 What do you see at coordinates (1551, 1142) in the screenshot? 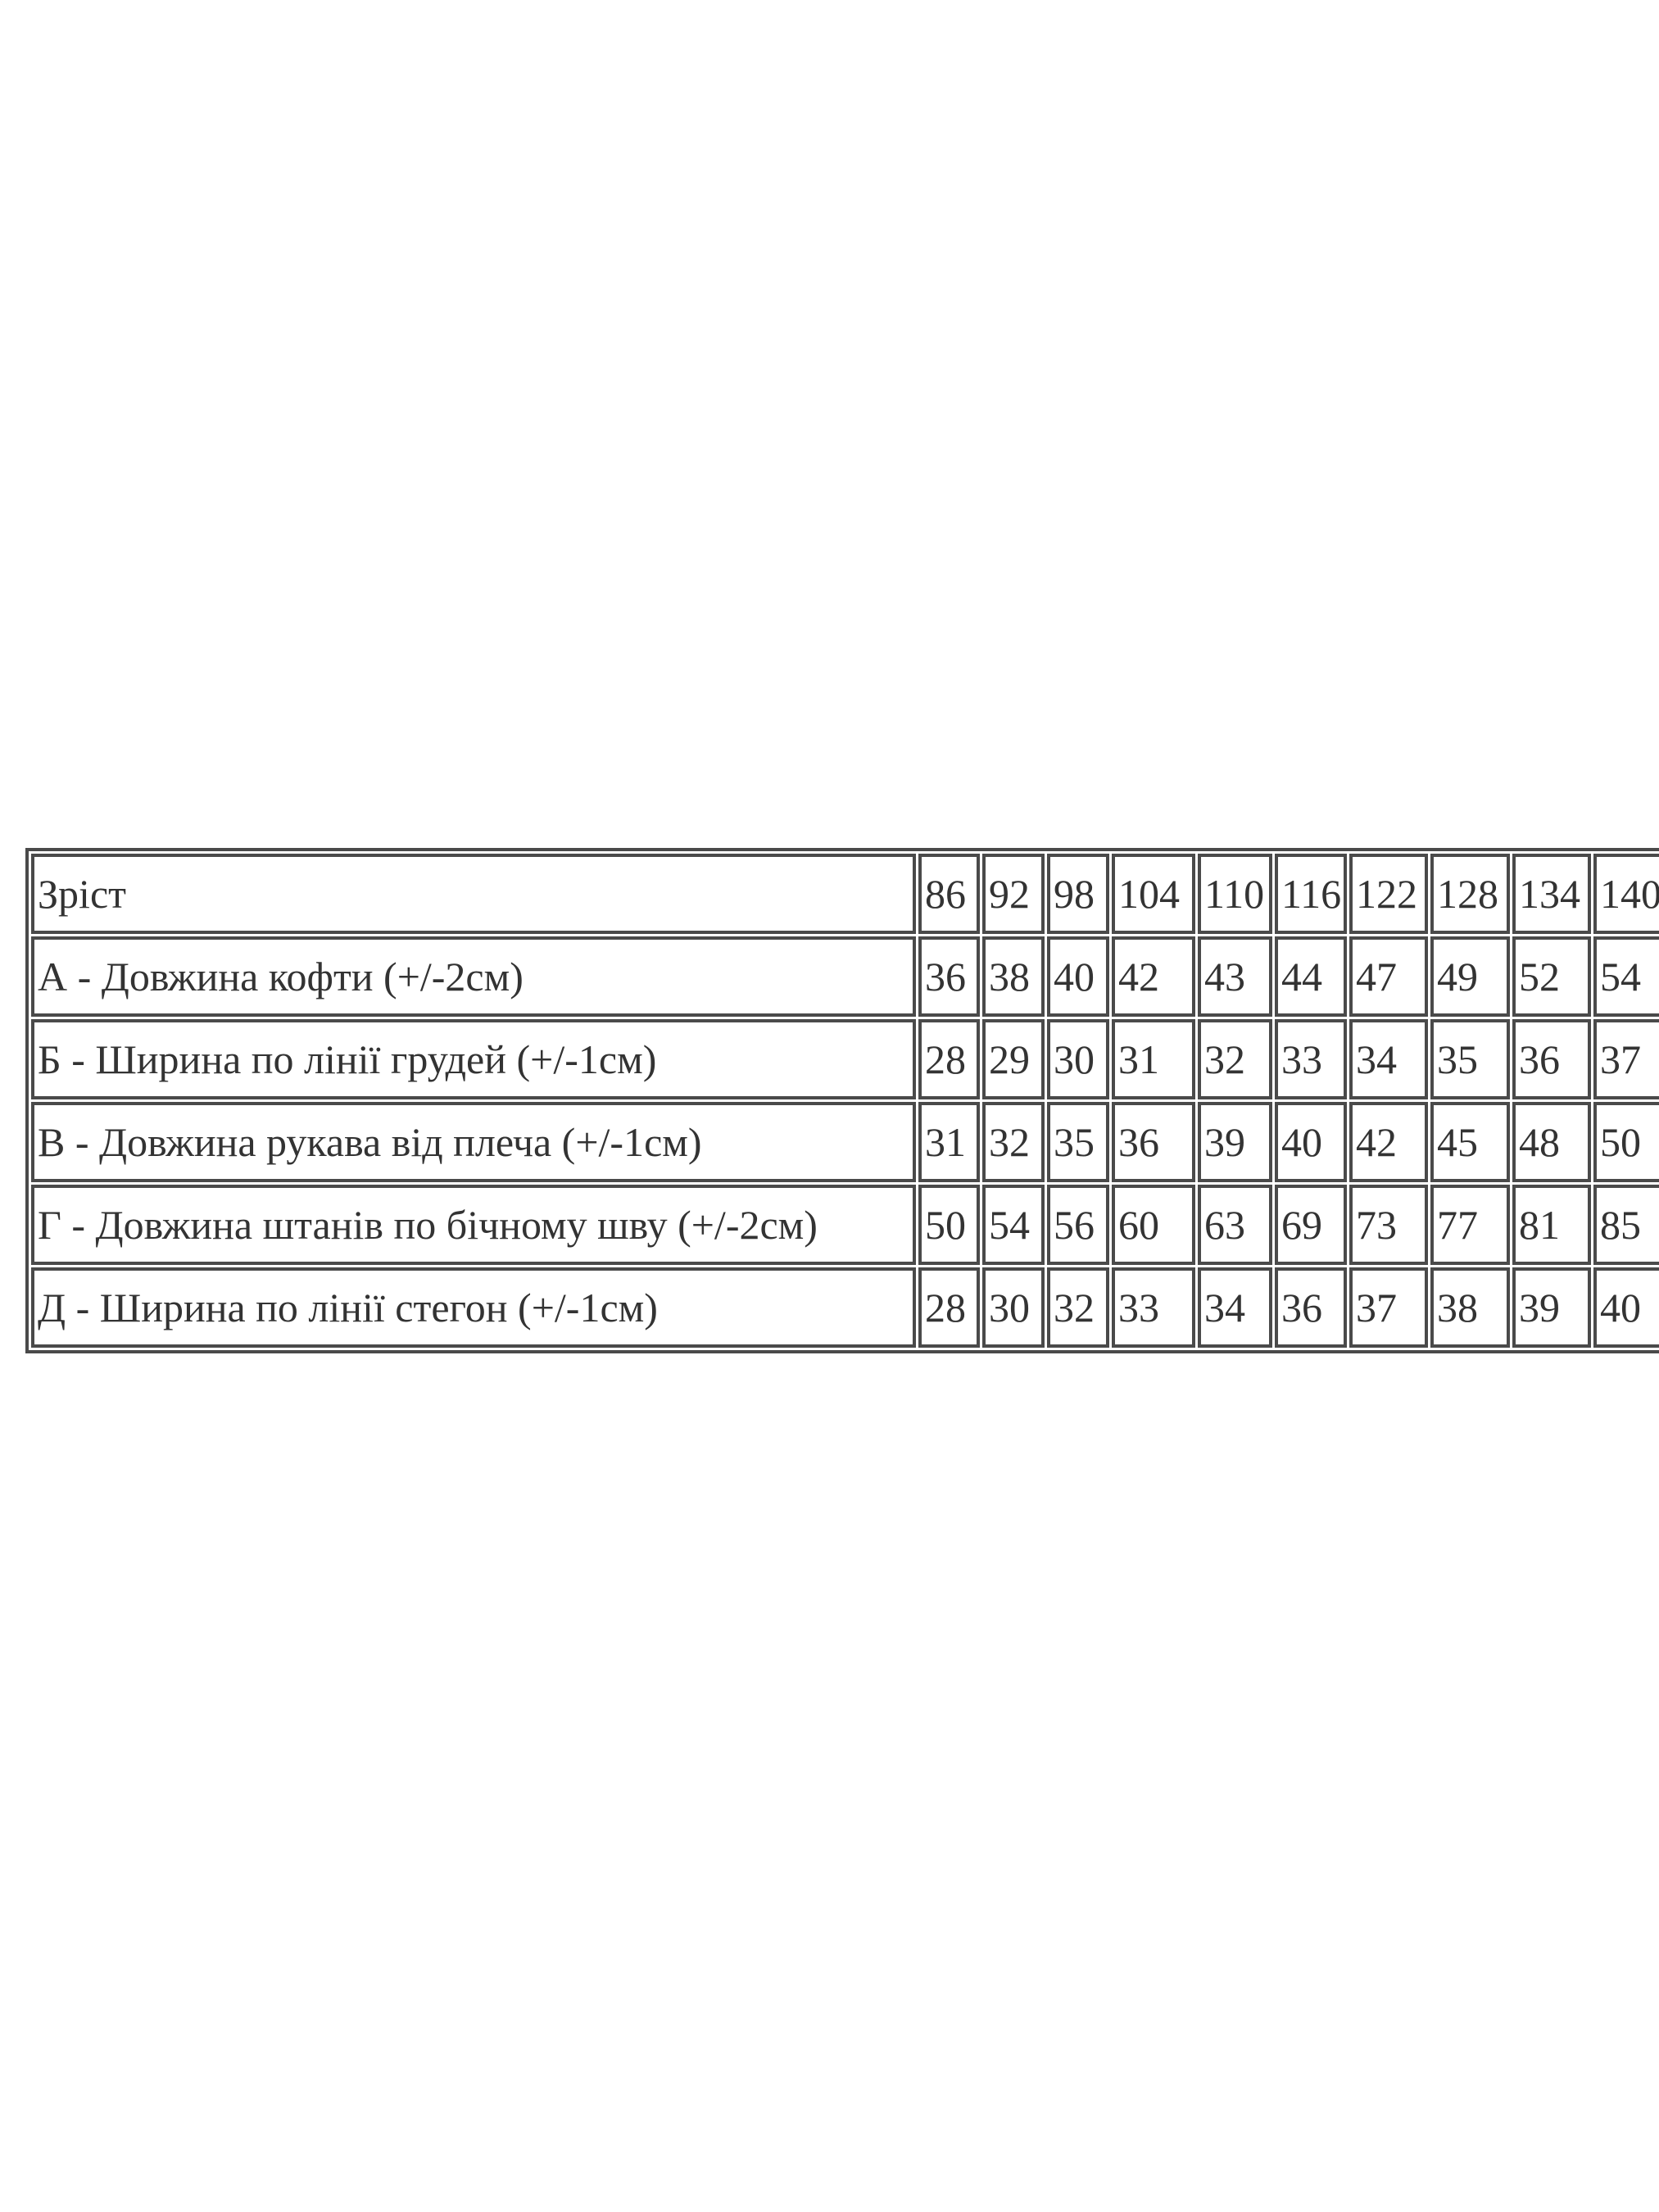
I see `cell: 48` at bounding box center [1551, 1142].